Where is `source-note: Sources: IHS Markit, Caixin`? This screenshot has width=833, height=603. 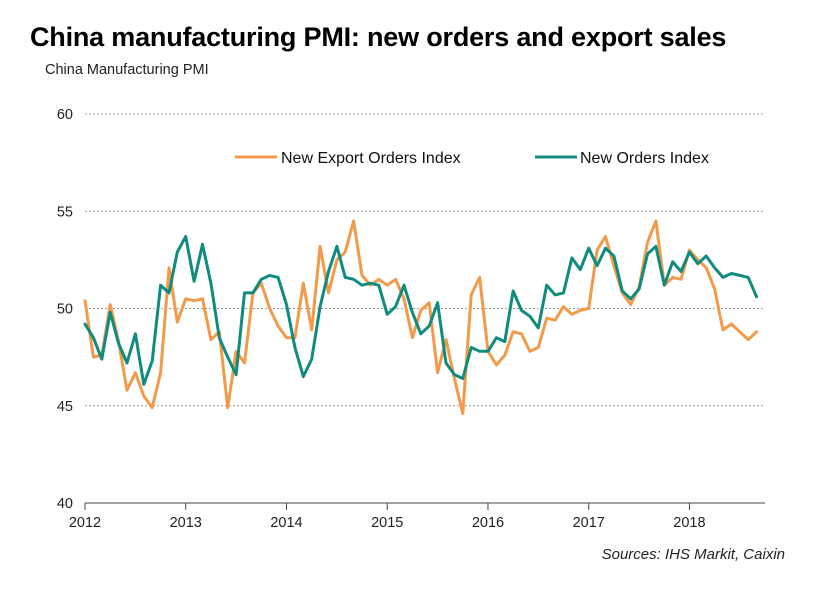 source-note: Sources: IHS Markit, Caixin is located at coordinates (693, 554).